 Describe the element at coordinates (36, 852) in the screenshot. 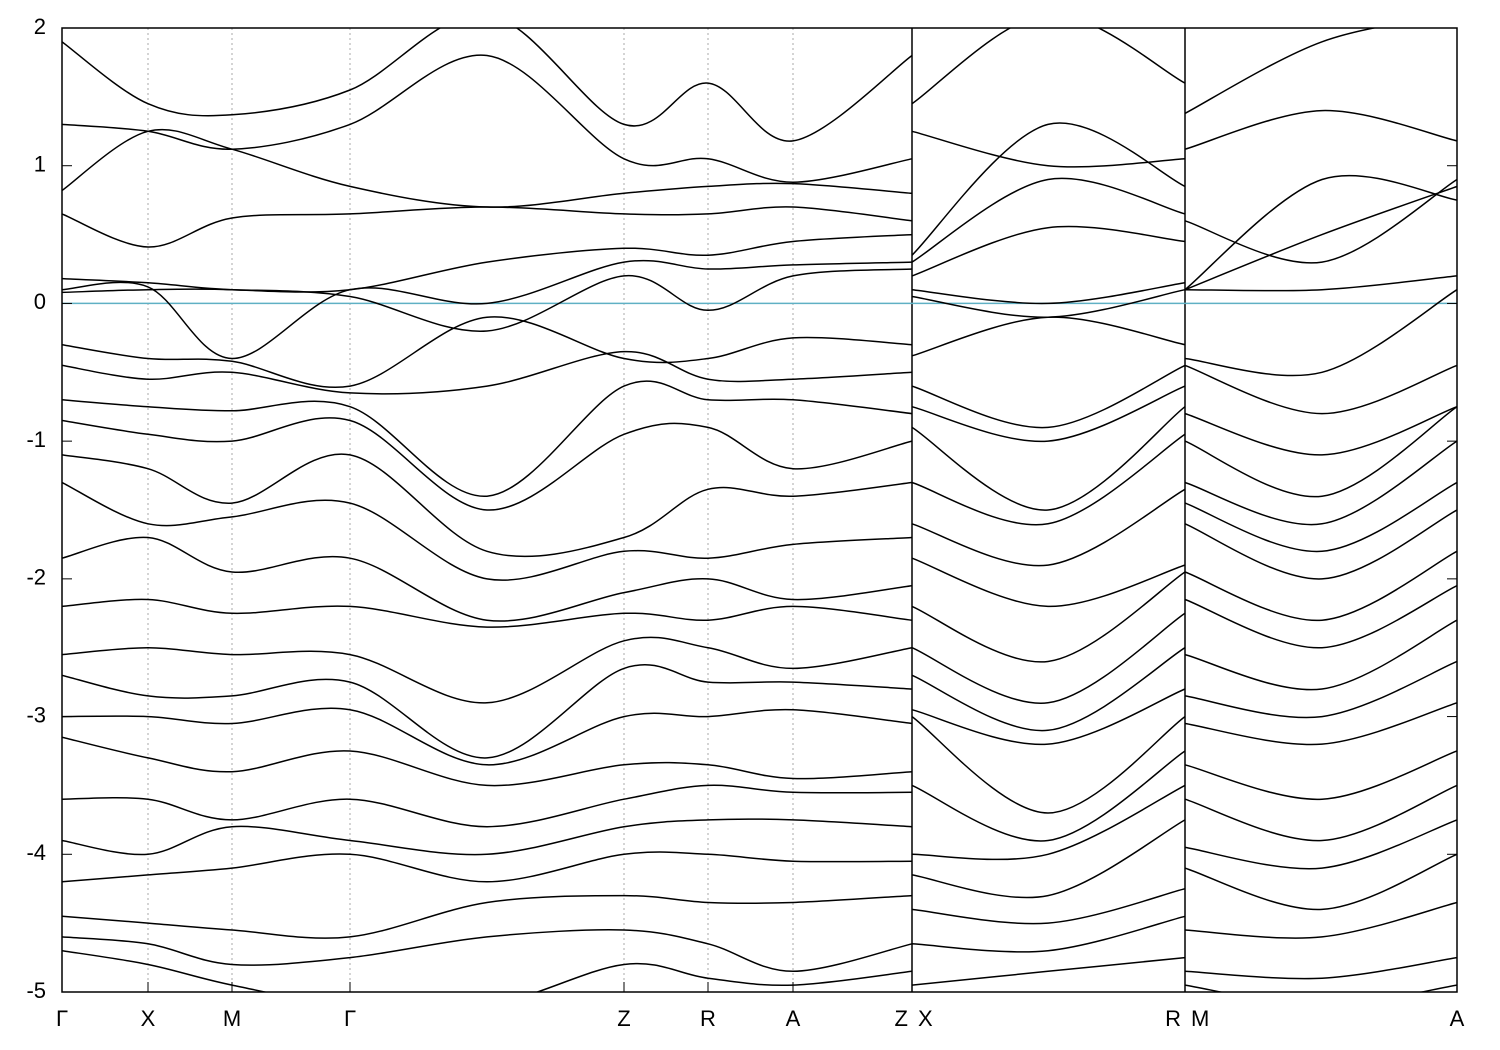

I see `y-tick-label: -4` at that location.